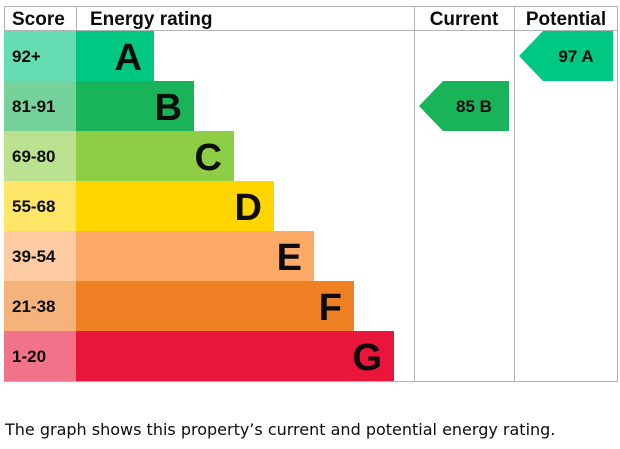 The image size is (620, 449). Describe the element at coordinates (330, 308) in the screenshot. I see `rating-letter-f: F` at that location.